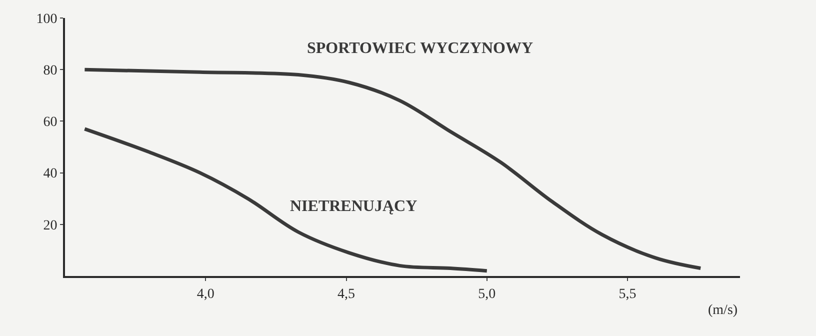  Describe the element at coordinates (50, 174) in the screenshot. I see `y-tick-label: 40` at that location.